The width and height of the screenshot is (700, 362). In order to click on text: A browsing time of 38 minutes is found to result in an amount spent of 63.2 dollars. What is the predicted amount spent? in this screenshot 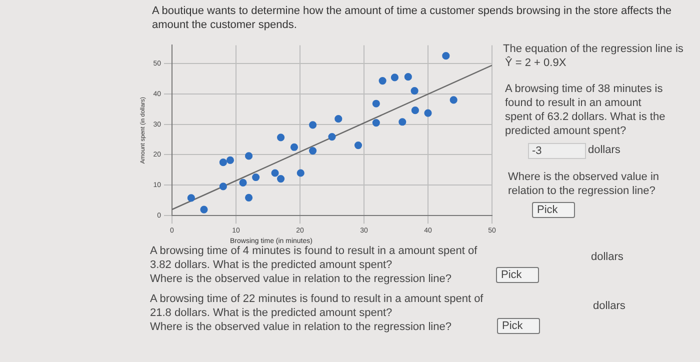, I will do `click(585, 110)`.